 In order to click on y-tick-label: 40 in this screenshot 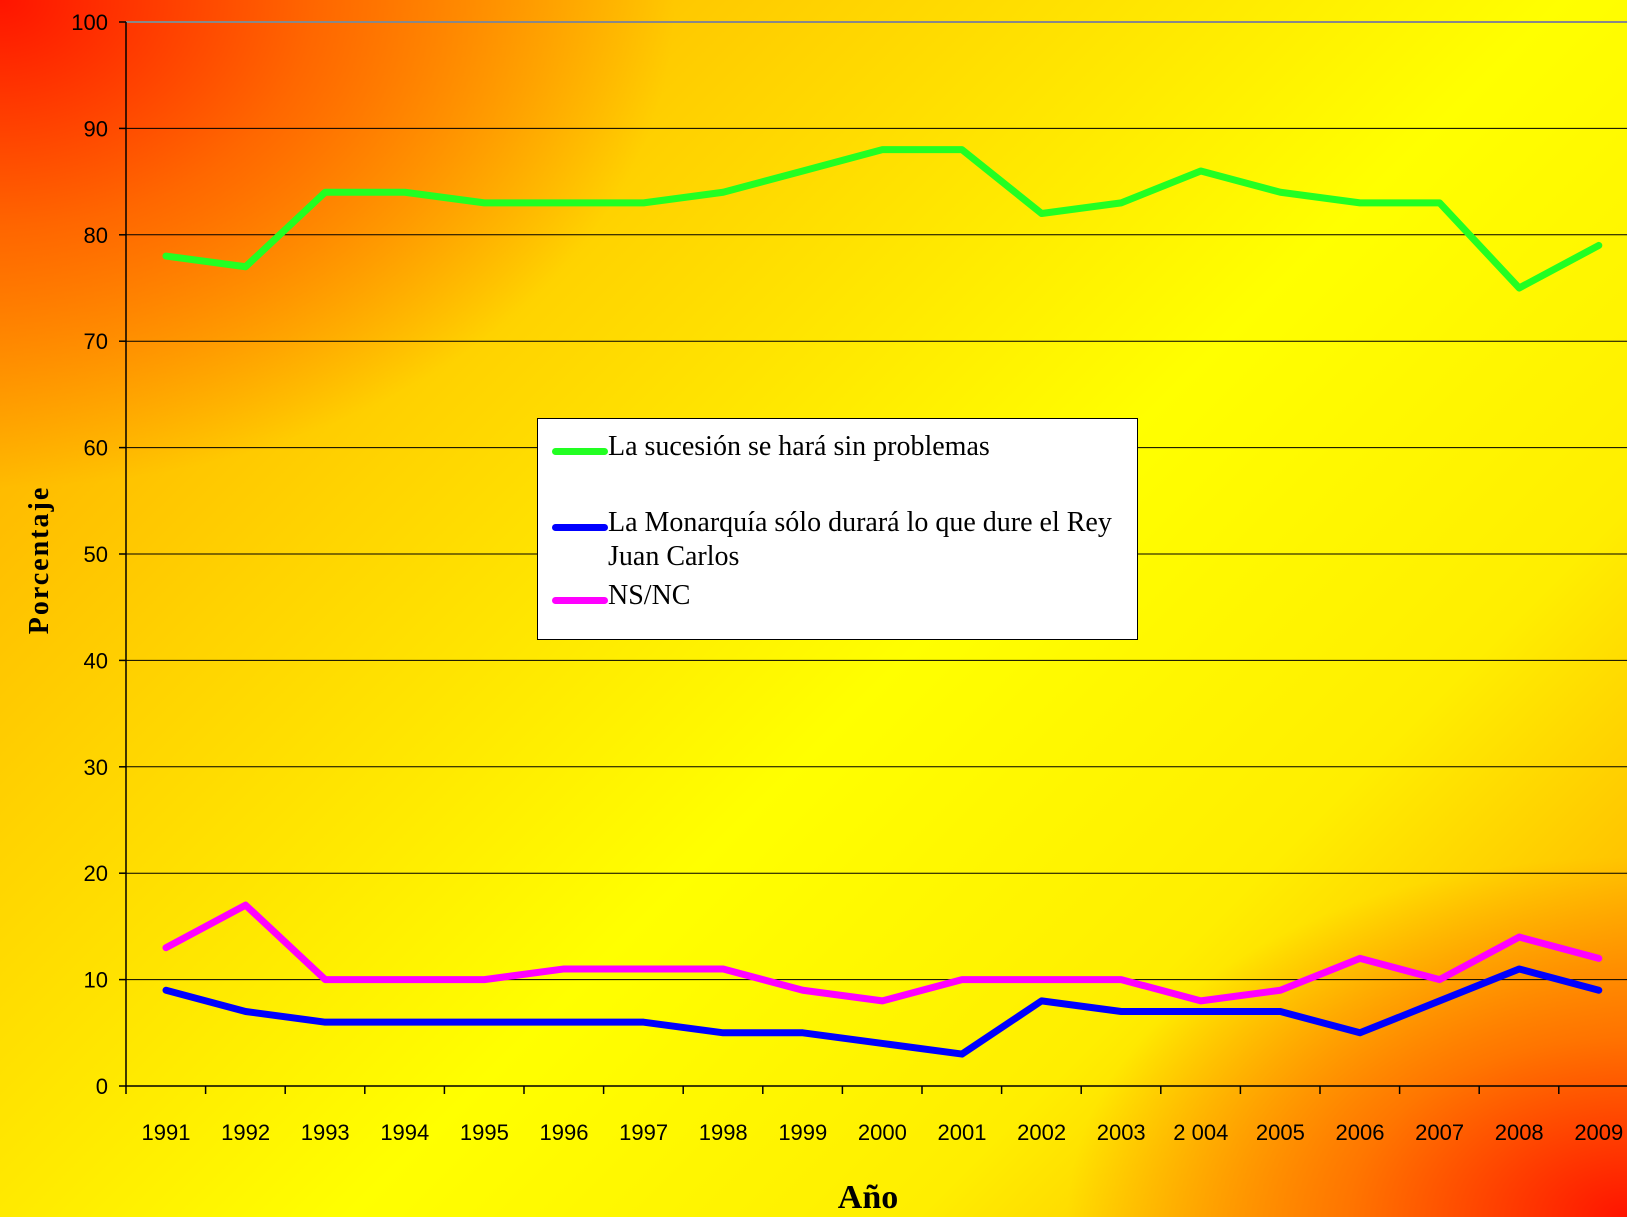, I will do `click(96, 660)`.